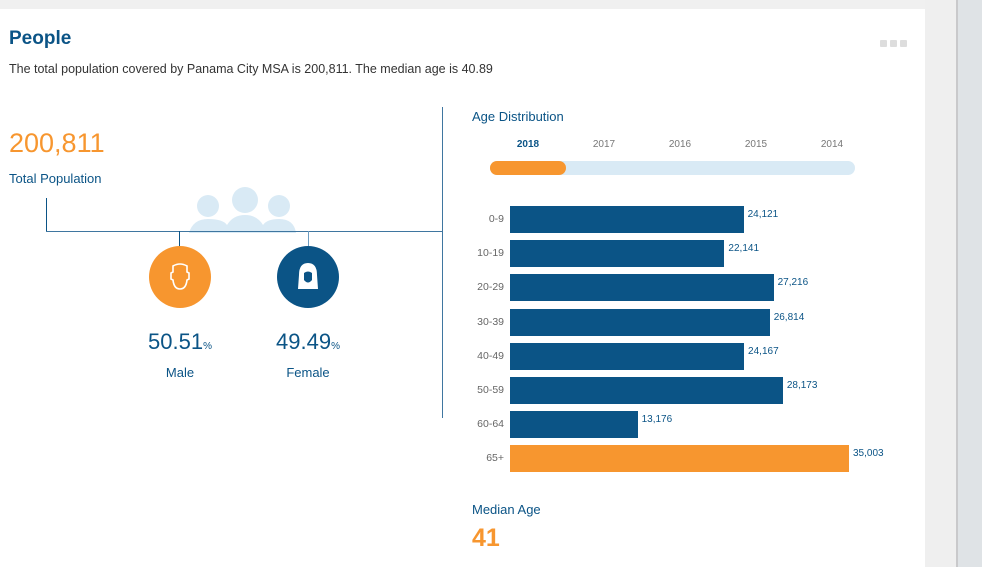  Describe the element at coordinates (789, 317) in the screenshot. I see `bar-value-label: 26,814` at that location.